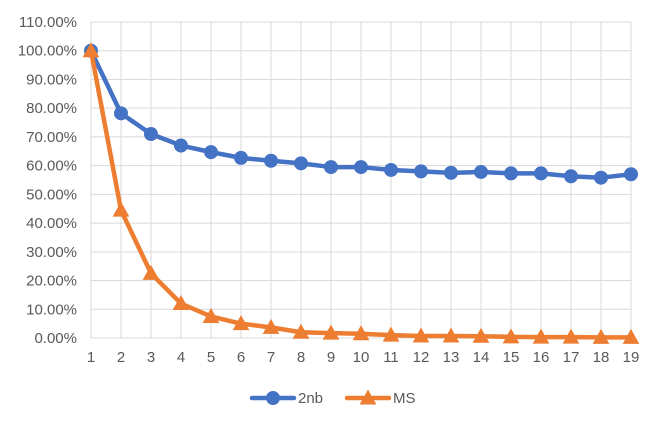  Describe the element at coordinates (571, 357) in the screenshot. I see `x-tick-label-17: 17` at that location.